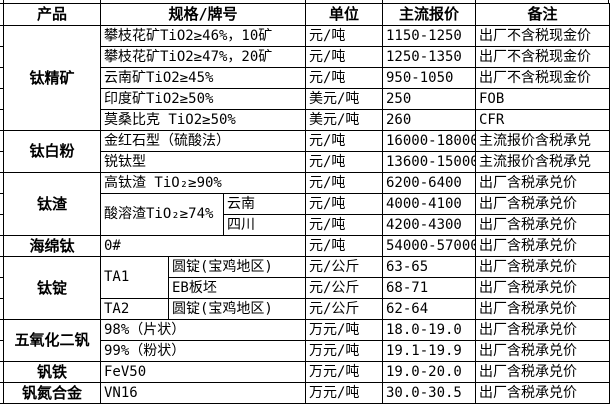 The height and width of the screenshot is (407, 611). What do you see at coordinates (429, 36) in the screenshot?
I see `cell-price: 1150-1250` at bounding box center [429, 36].